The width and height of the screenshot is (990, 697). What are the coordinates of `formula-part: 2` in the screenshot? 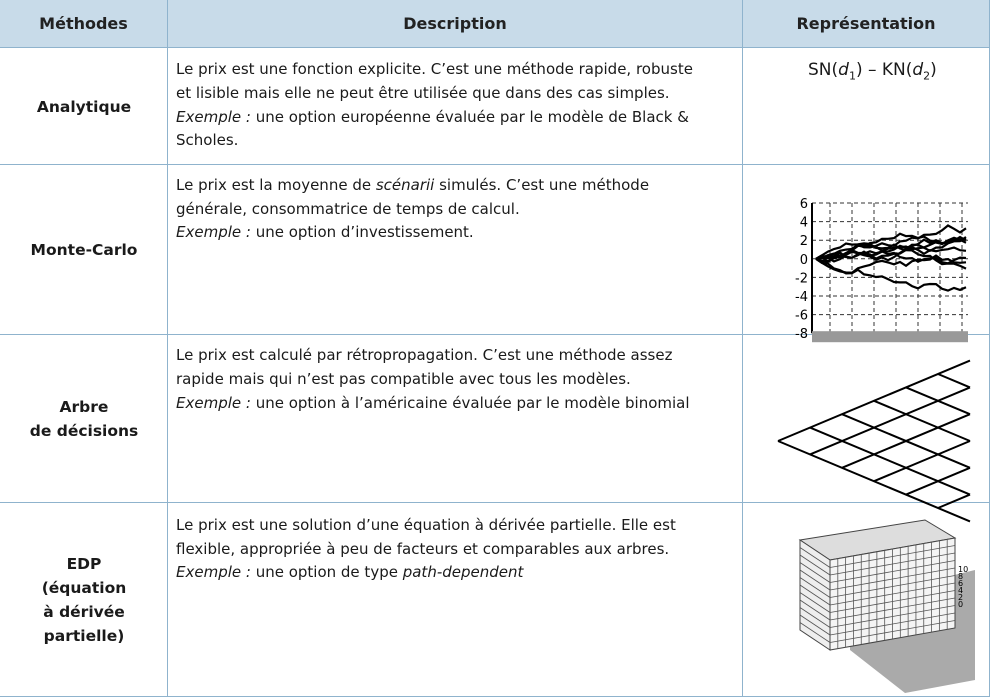 It's located at (927, 76).